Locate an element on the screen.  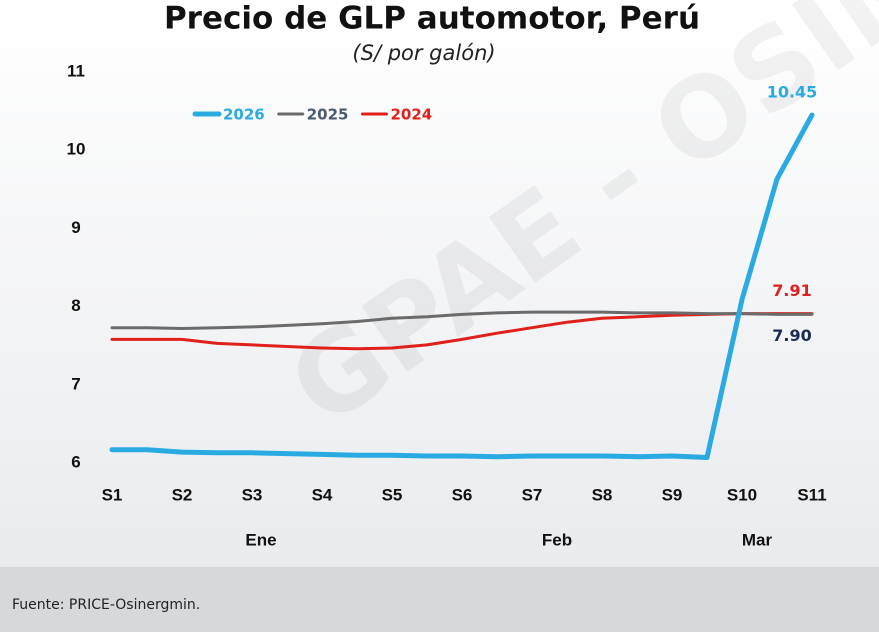
x-tick-label: S9 is located at coordinates (672, 494).